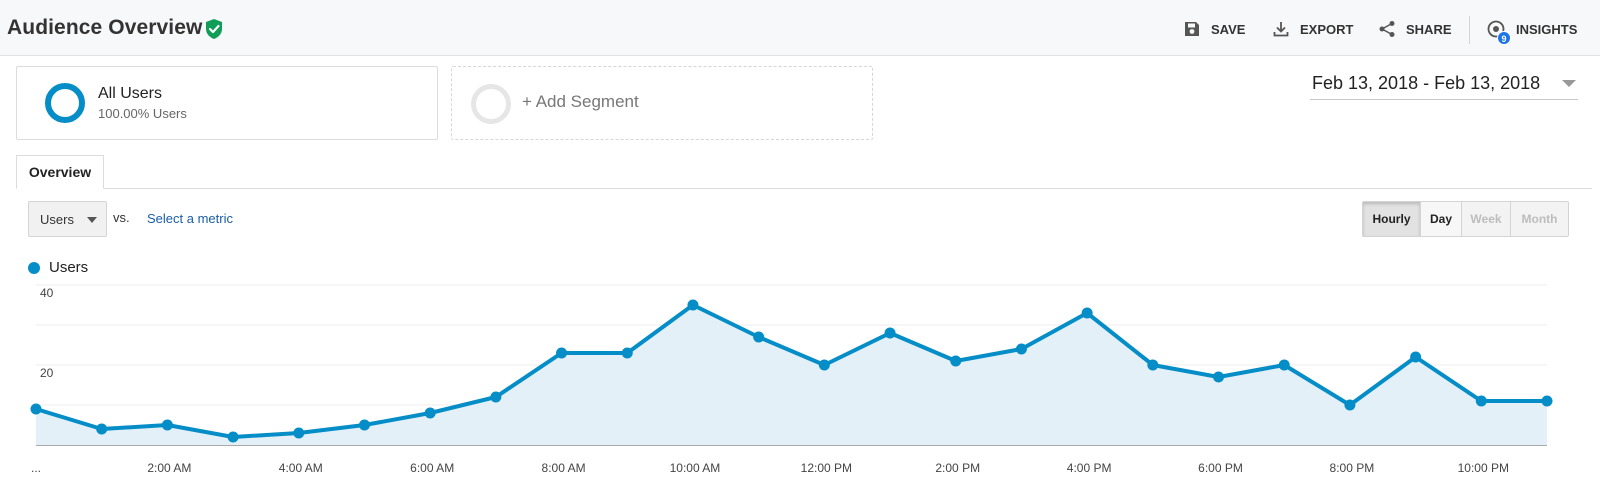 Image resolution: width=1600 pixels, height=480 pixels. What do you see at coordinates (214, 29) in the screenshot?
I see `verified-shield-icon` at bounding box center [214, 29].